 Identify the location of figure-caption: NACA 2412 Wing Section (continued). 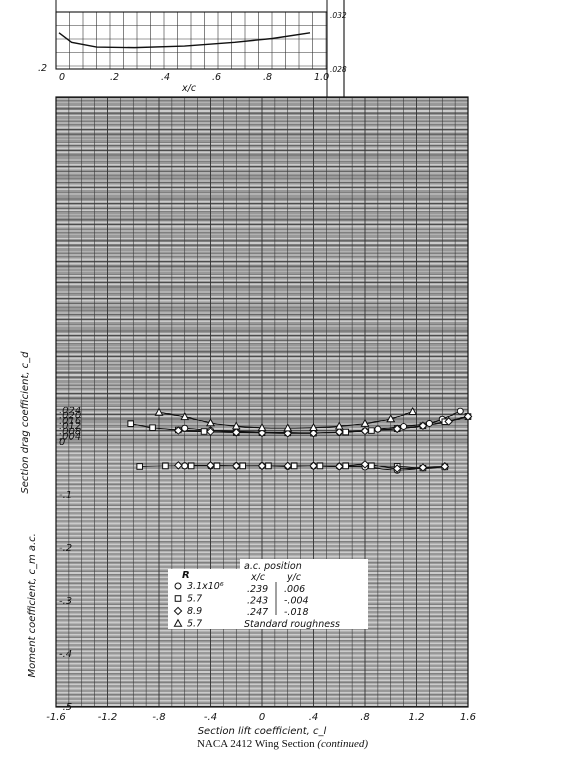
(282, 744).